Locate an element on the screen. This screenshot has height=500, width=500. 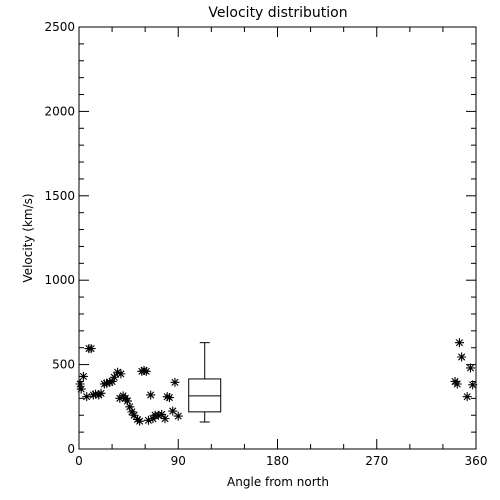
y-tick-label: 2500 is located at coordinates (59, 27).